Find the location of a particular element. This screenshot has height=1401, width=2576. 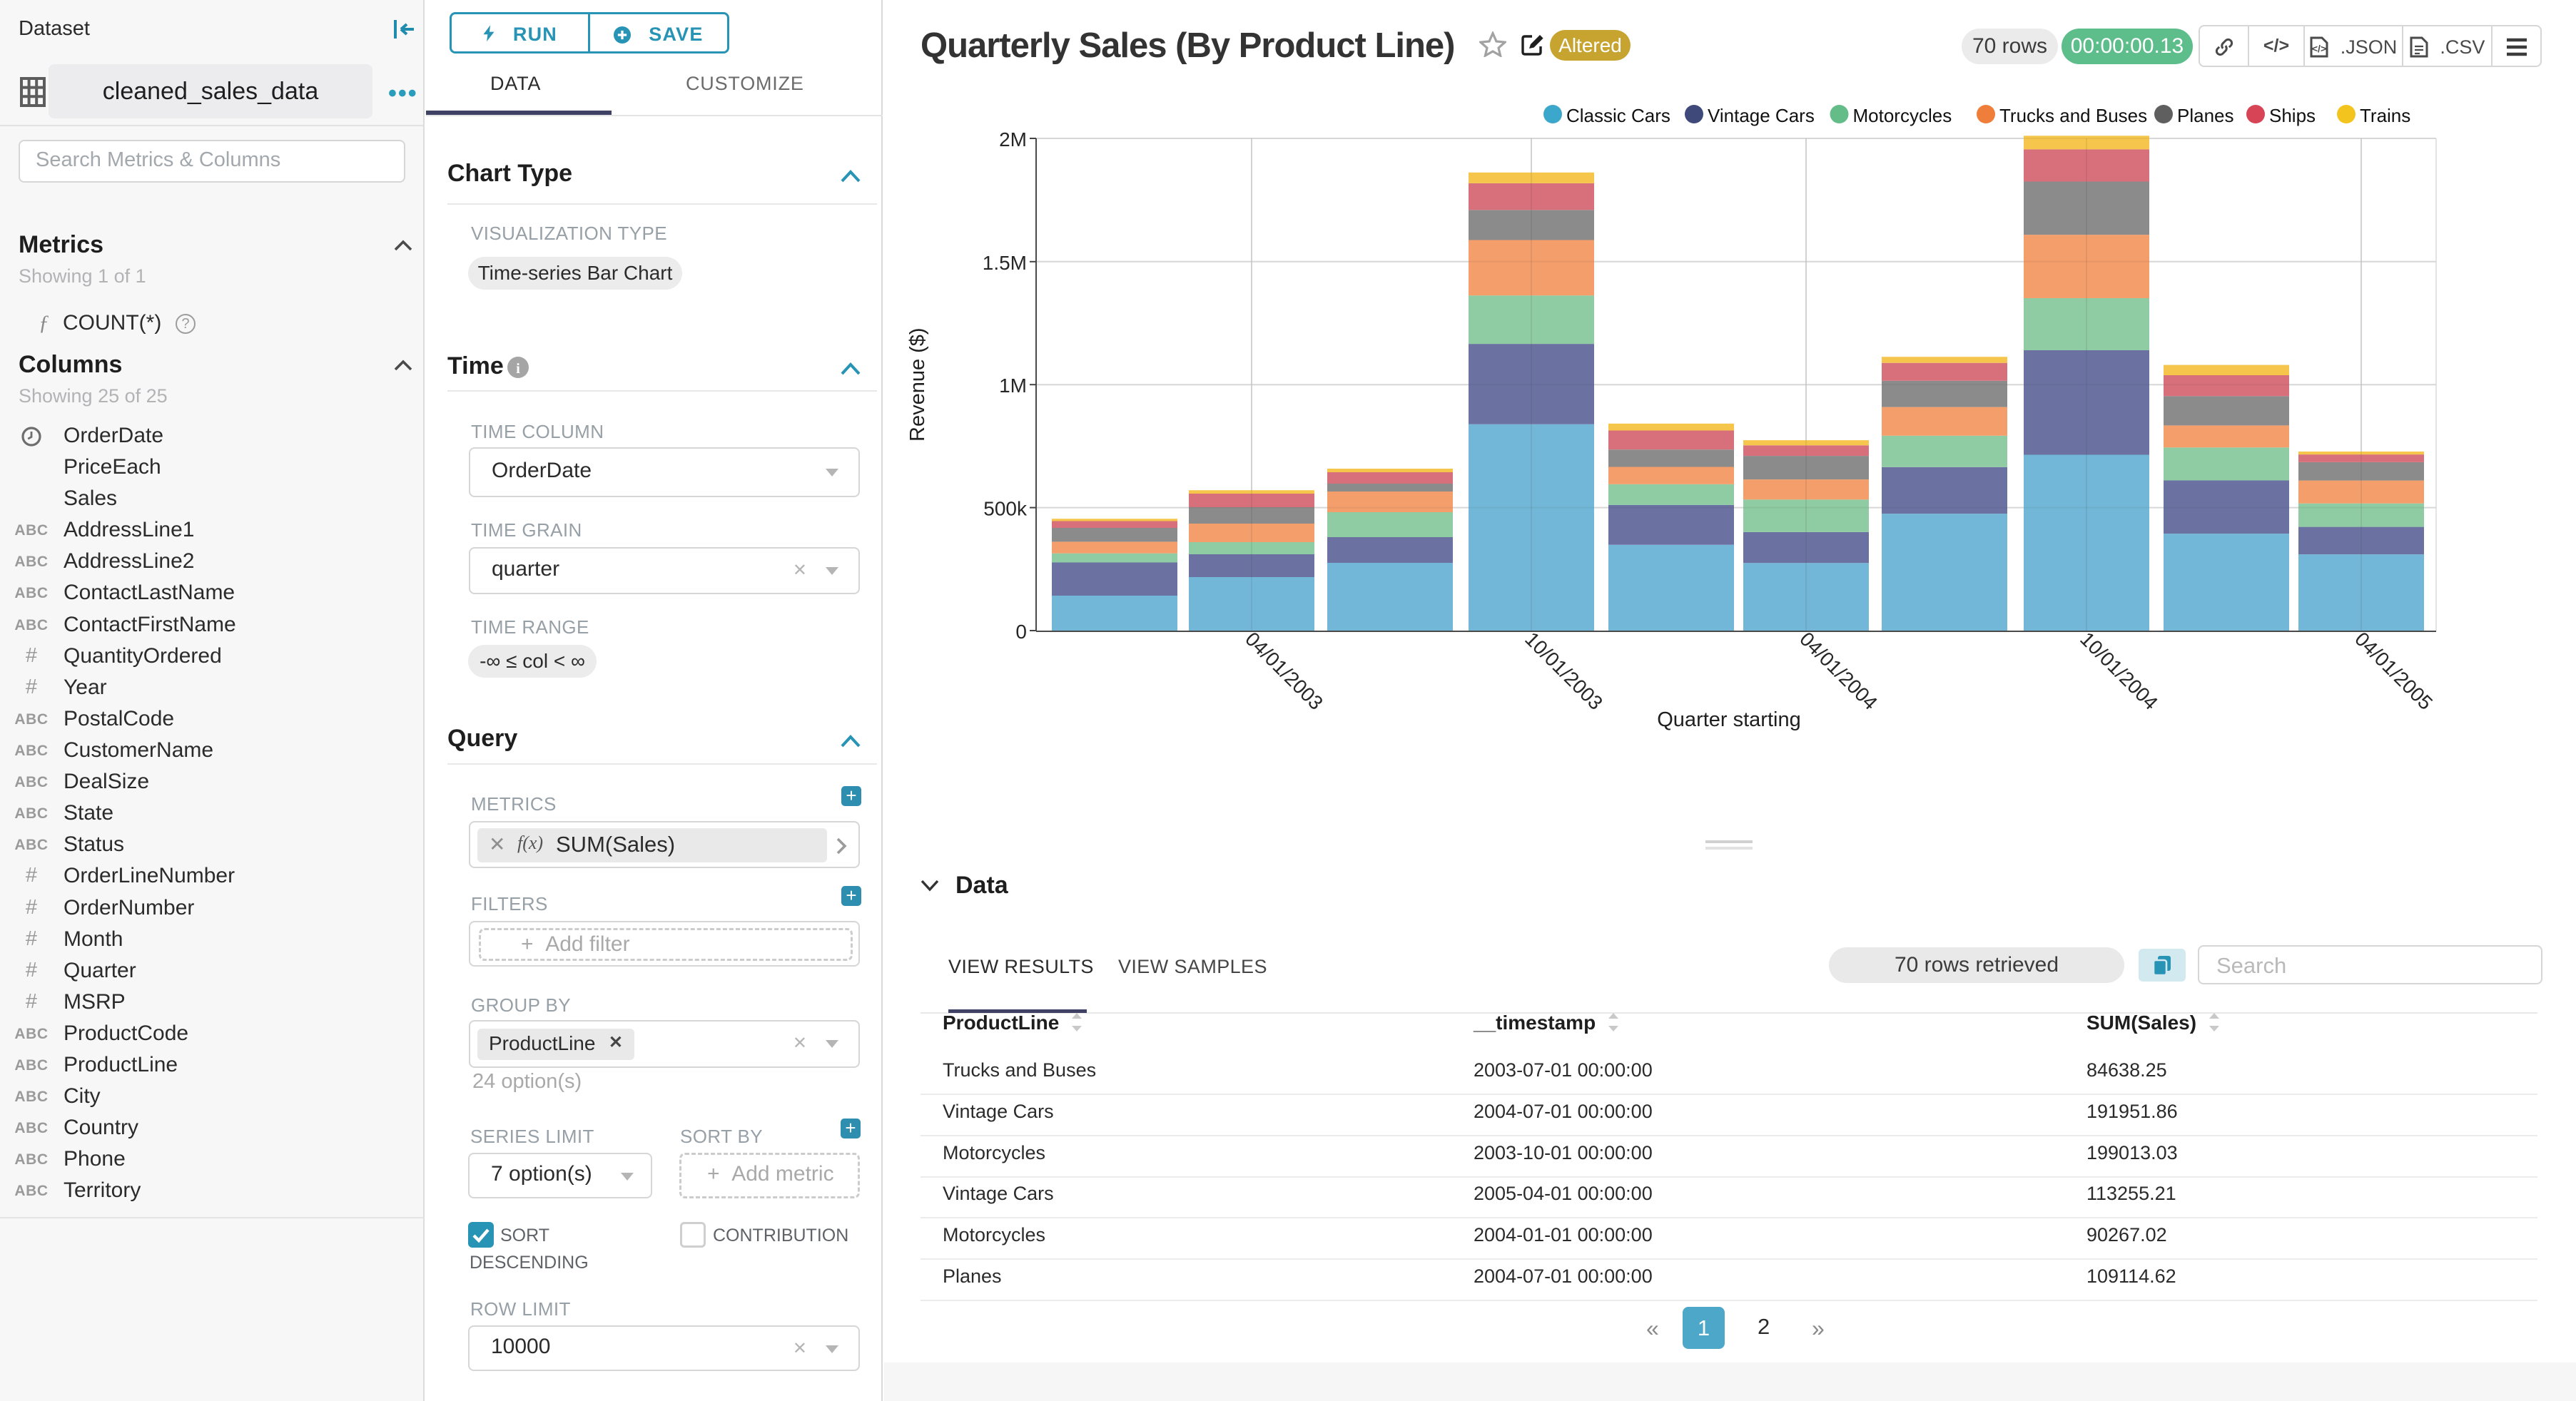

svg-text: Trains is located at coordinates (2385, 115).